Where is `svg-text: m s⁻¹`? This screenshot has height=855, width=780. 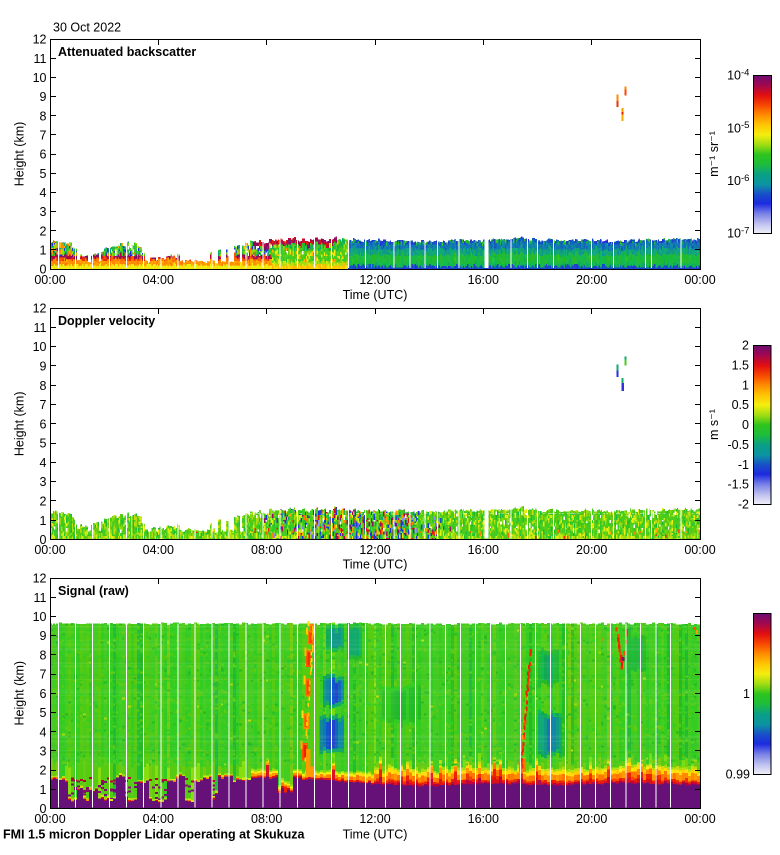
svg-text: m s⁻¹ is located at coordinates (714, 424).